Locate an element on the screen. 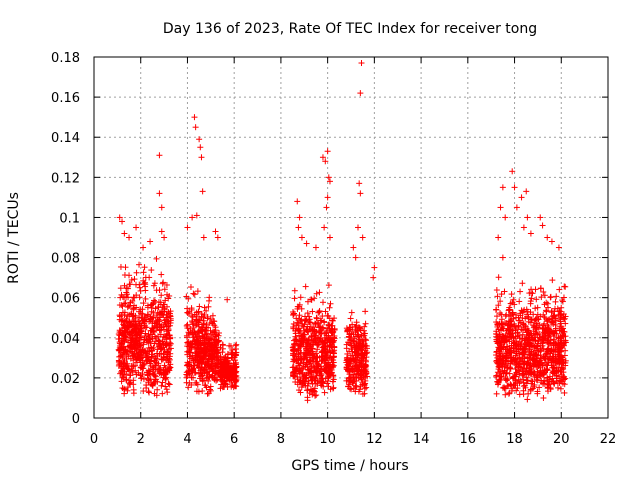 The width and height of the screenshot is (640, 480). y-tick-label: 0.1 is located at coordinates (69, 218).